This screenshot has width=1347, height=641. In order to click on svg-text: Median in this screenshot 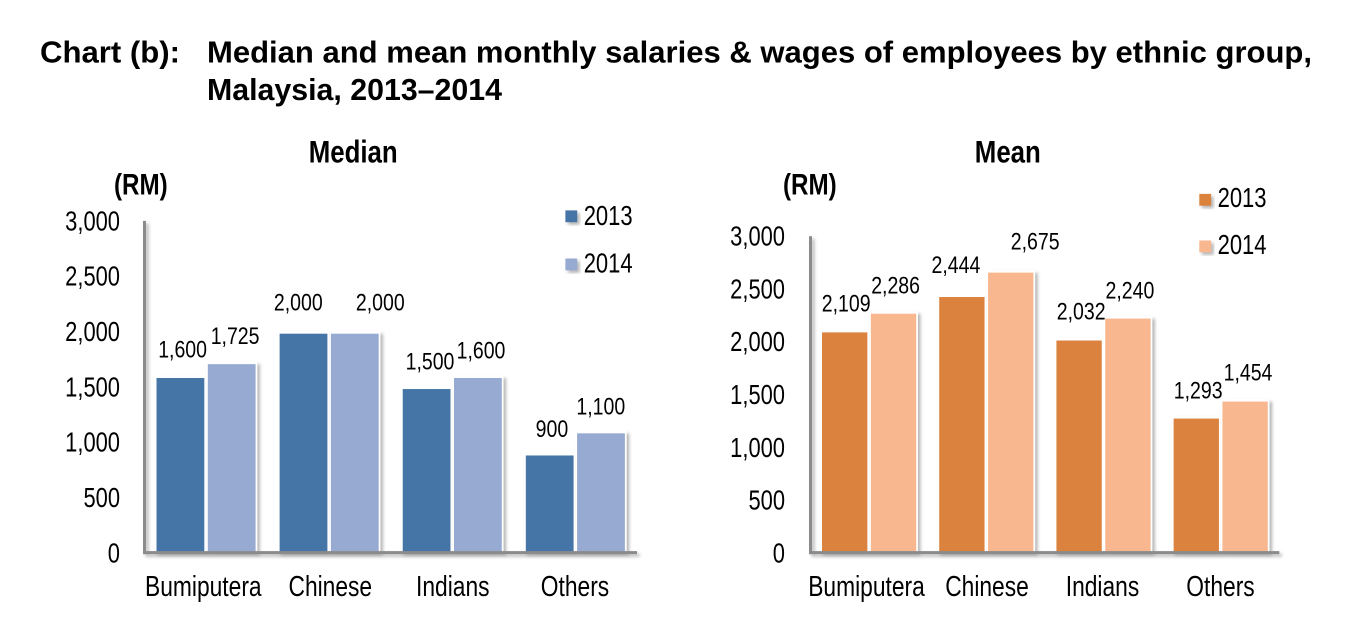, I will do `click(353, 152)`.